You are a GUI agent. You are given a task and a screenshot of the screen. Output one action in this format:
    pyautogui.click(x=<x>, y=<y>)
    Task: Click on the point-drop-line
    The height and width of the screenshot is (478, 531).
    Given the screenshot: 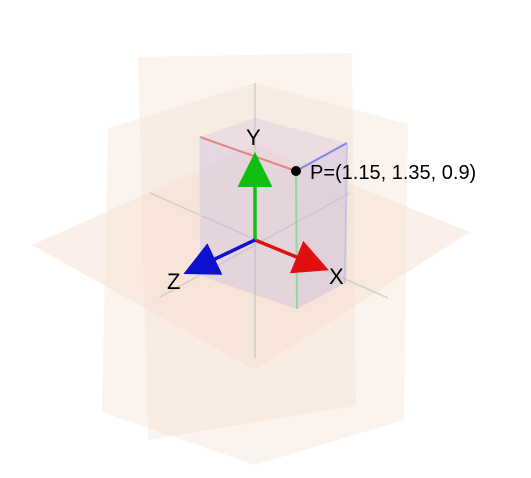 What is the action you would take?
    pyautogui.click(x=296, y=240)
    